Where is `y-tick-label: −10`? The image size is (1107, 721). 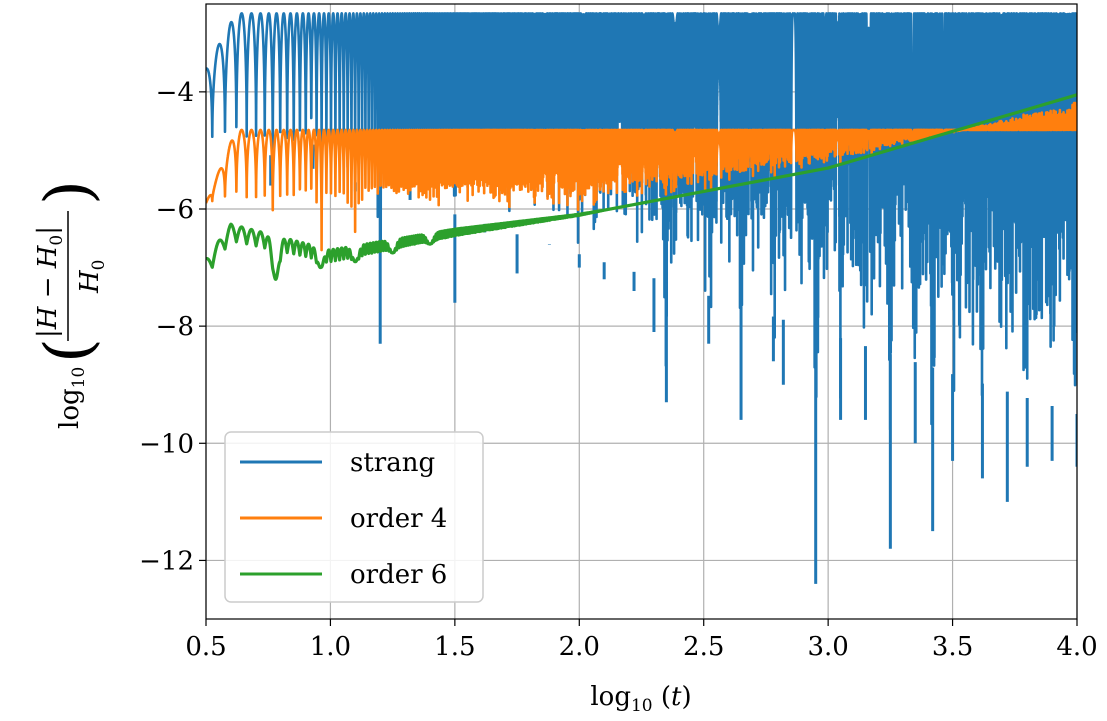
y-tick-label: −10 is located at coordinates (166, 444).